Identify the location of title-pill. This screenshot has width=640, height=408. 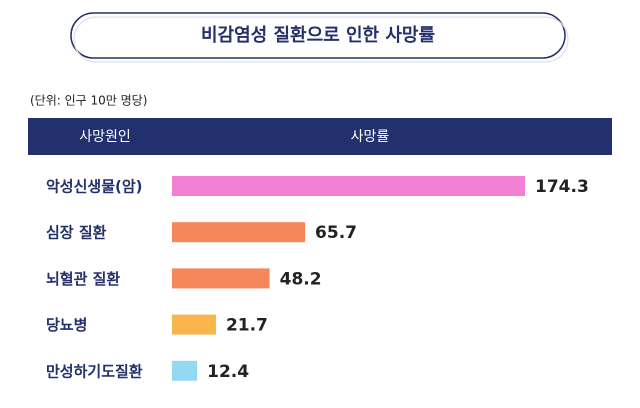
(318, 35).